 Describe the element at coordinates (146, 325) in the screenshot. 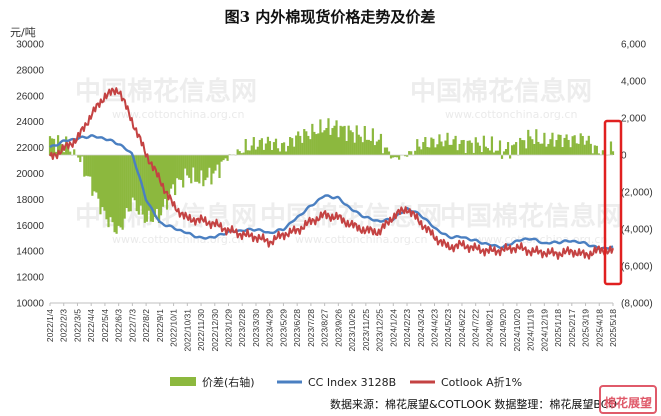

I see `x-axis-tick-label: 2022/8/2` at that location.